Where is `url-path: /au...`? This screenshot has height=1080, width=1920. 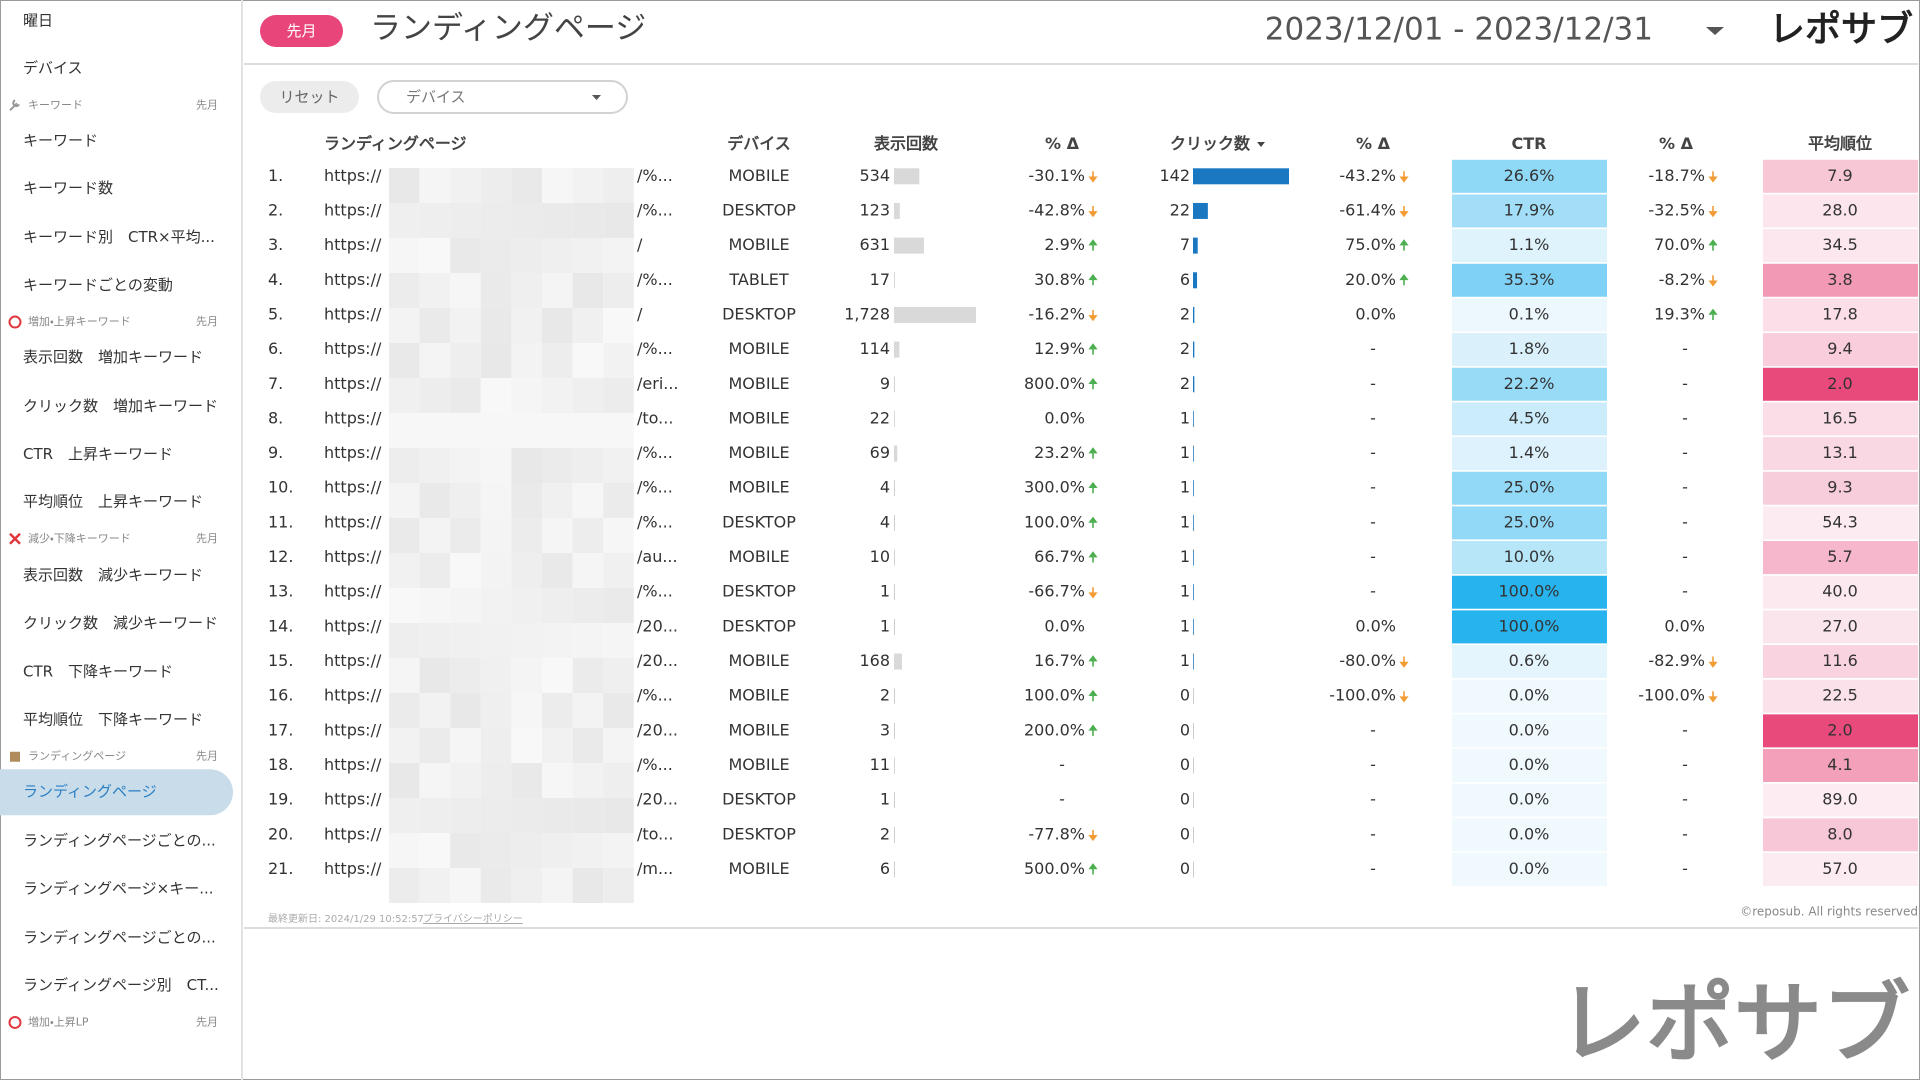
url-path: /au... is located at coordinates (657, 556).